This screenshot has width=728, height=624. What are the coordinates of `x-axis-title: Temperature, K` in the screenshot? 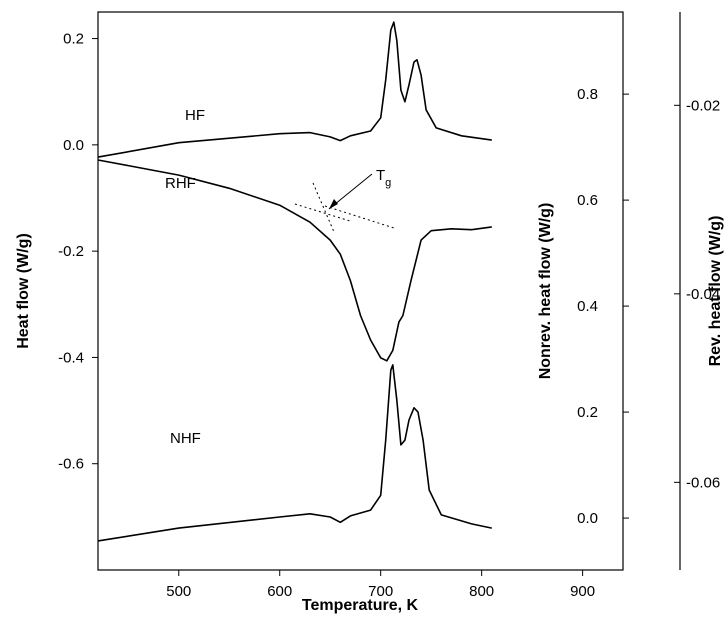 It's located at (360, 605).